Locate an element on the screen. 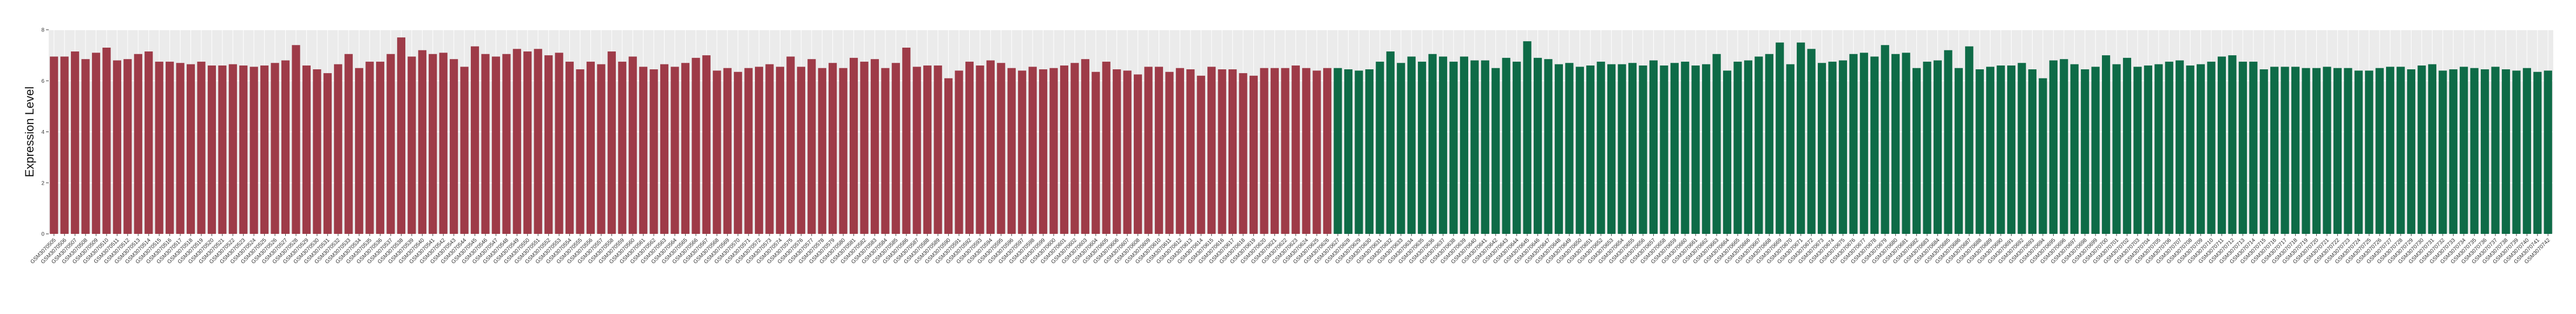 The width and height of the screenshot is (2576, 314). bar-GSM3070598 is located at coordinates (1032, 150).